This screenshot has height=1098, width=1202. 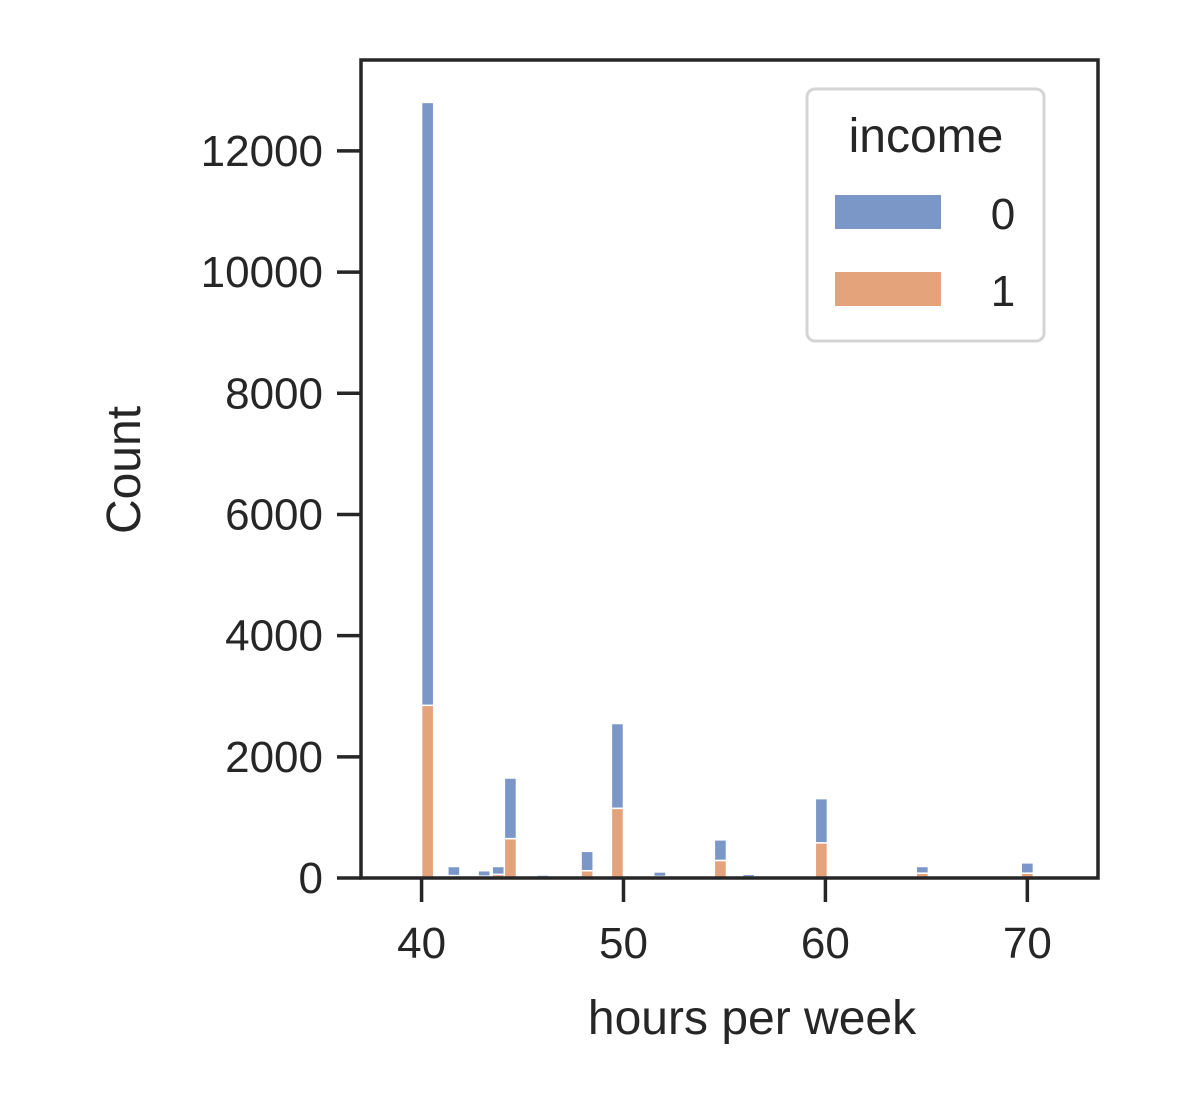 I want to click on y-tick-label: 2000, so click(x=274, y=757).